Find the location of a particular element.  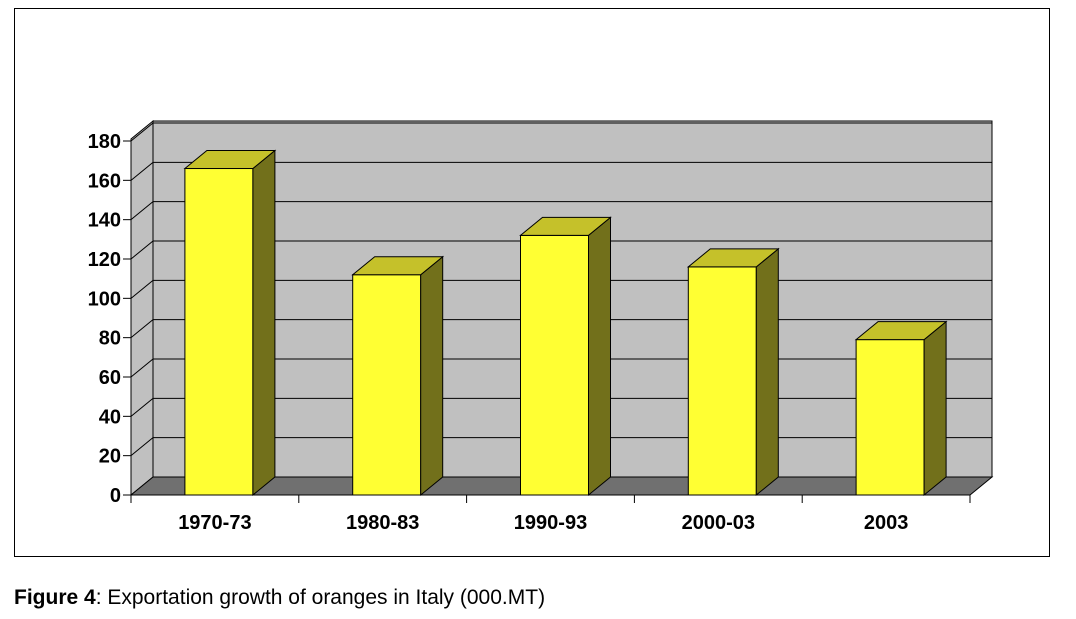

y-tick-label: 20 is located at coordinates (110, 457).